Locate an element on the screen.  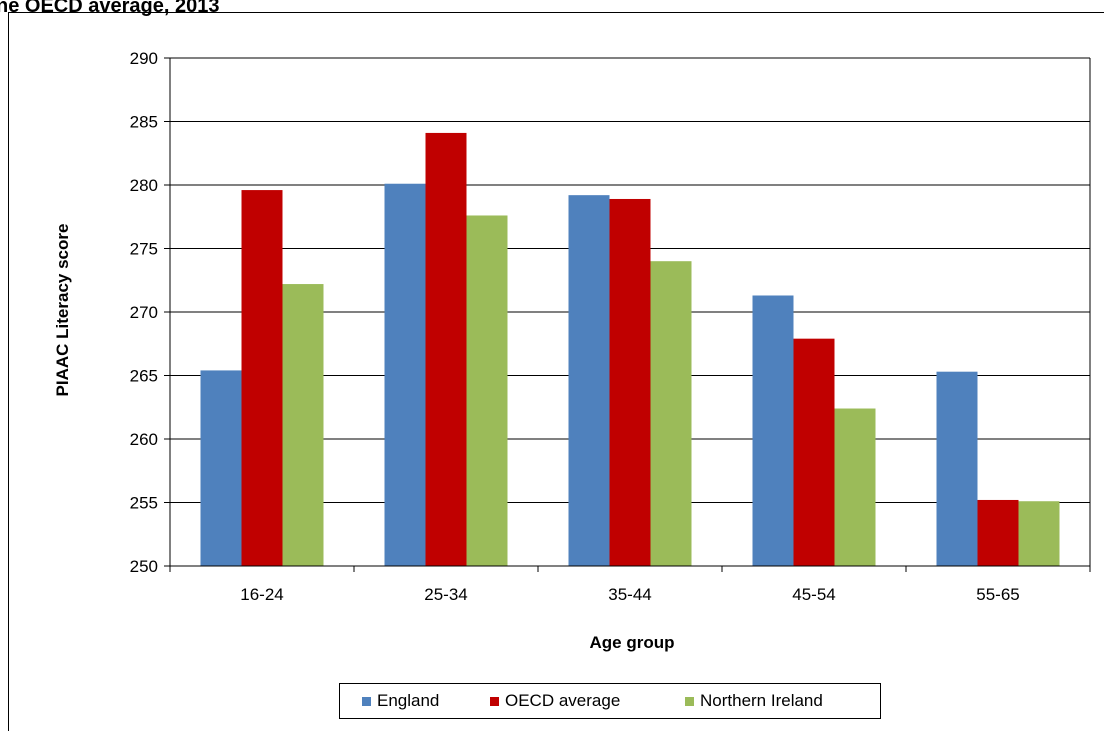
legend-item-england: England is located at coordinates (400, 701).